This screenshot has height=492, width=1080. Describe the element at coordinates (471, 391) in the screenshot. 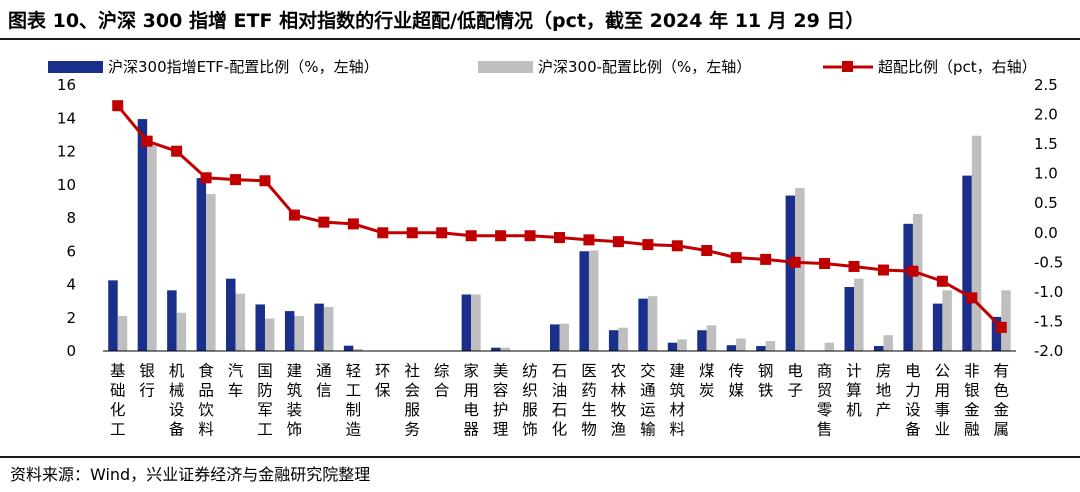

I see `category-char: 用` at that location.